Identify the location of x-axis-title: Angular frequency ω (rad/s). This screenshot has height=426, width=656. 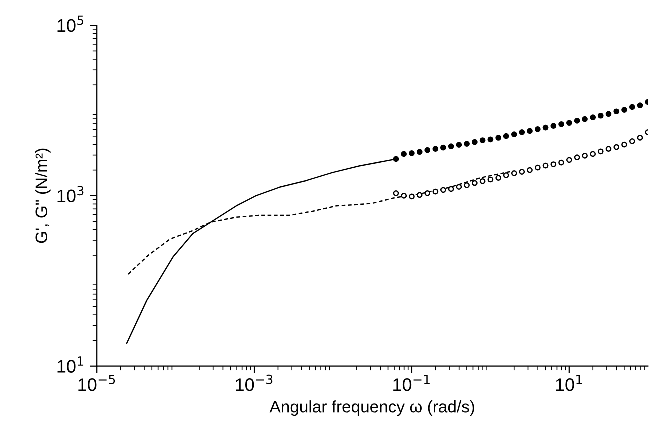
(372, 408).